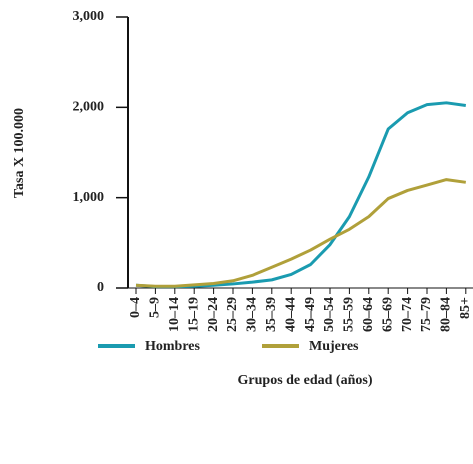  I want to click on x-tick-label: 70–74, so click(407, 314).